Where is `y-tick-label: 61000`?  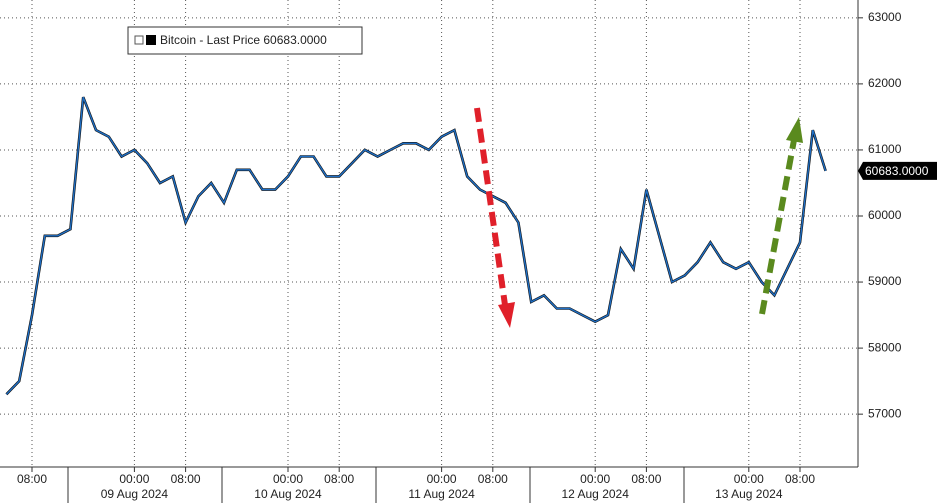 y-tick-label: 61000 is located at coordinates (885, 149).